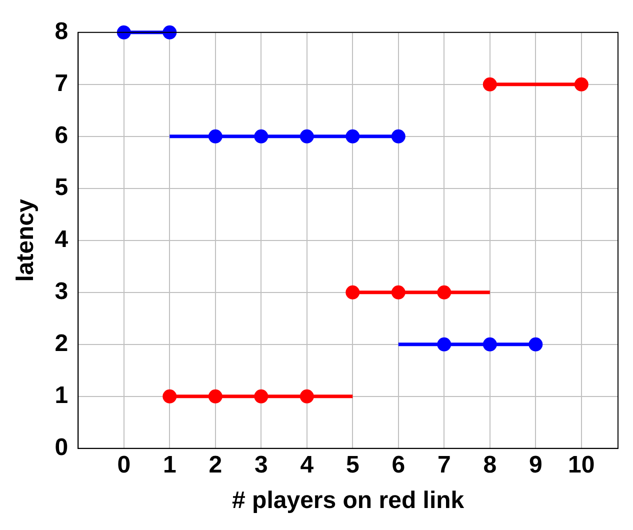  I want to click on x-tick-label: 1, so click(169, 464).